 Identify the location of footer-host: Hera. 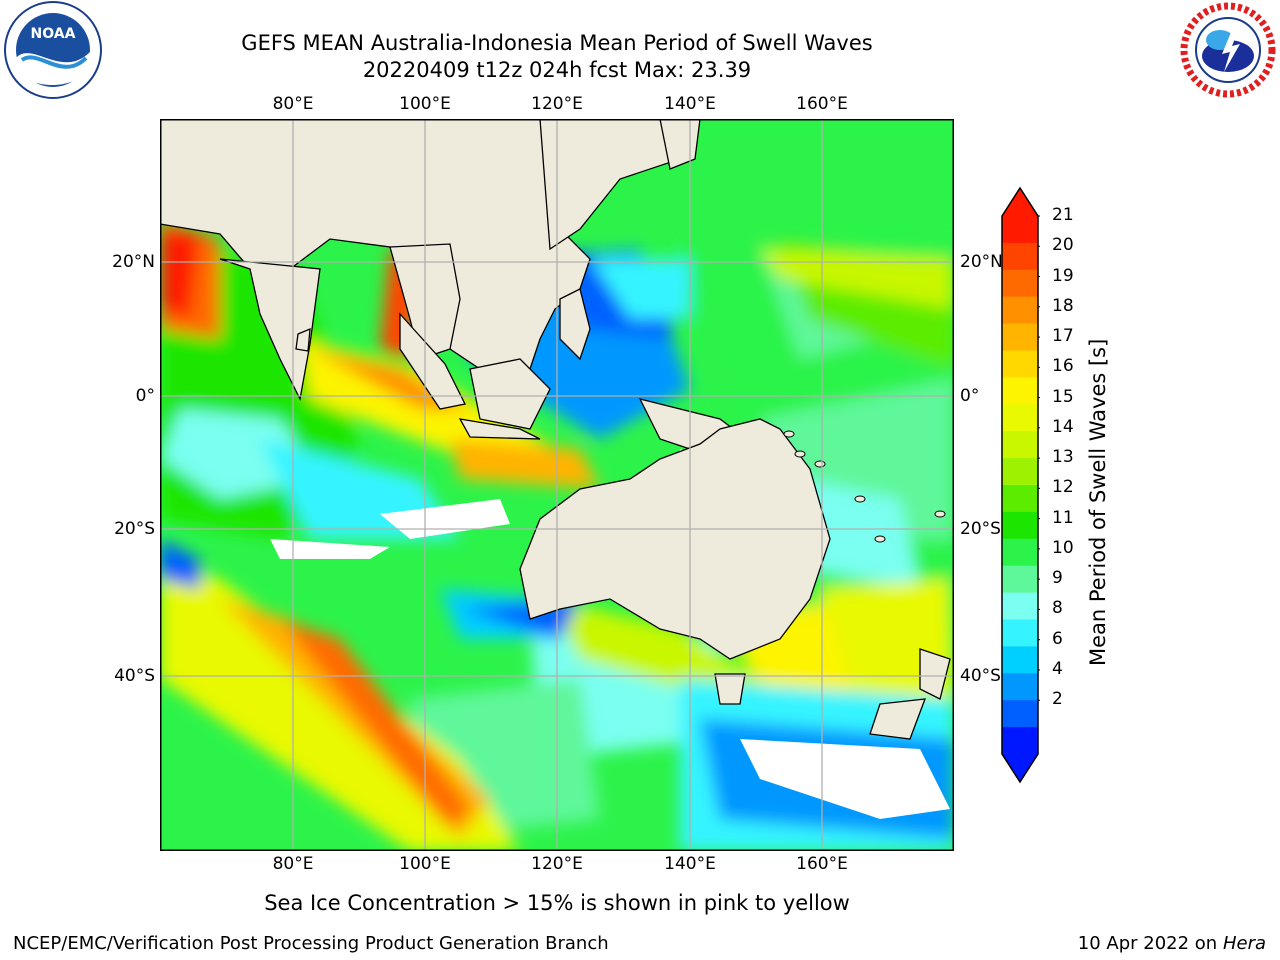
(1244, 943).